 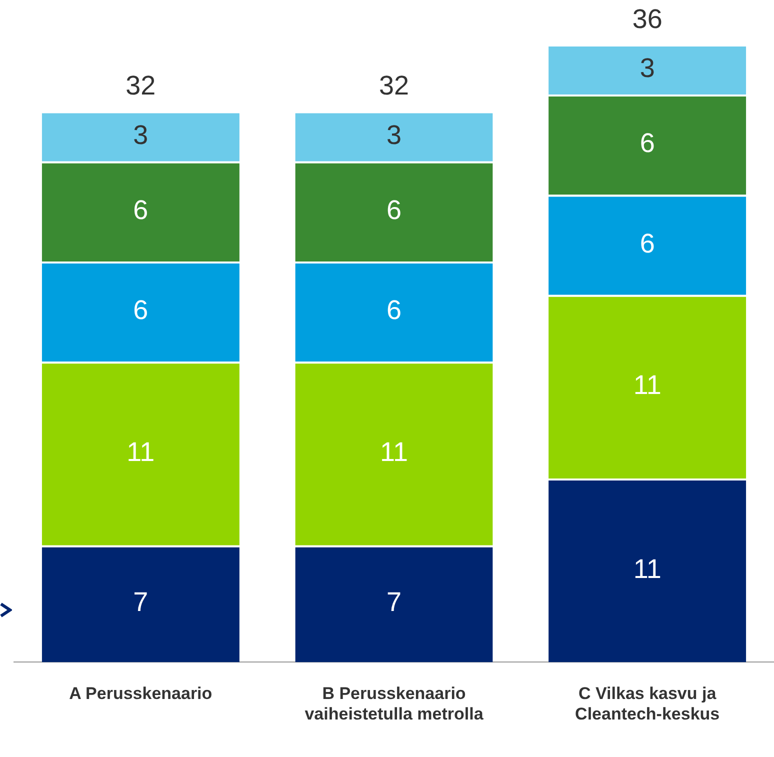 What do you see at coordinates (140, 694) in the screenshot?
I see `x-tick-label: A Perusskenaario` at bounding box center [140, 694].